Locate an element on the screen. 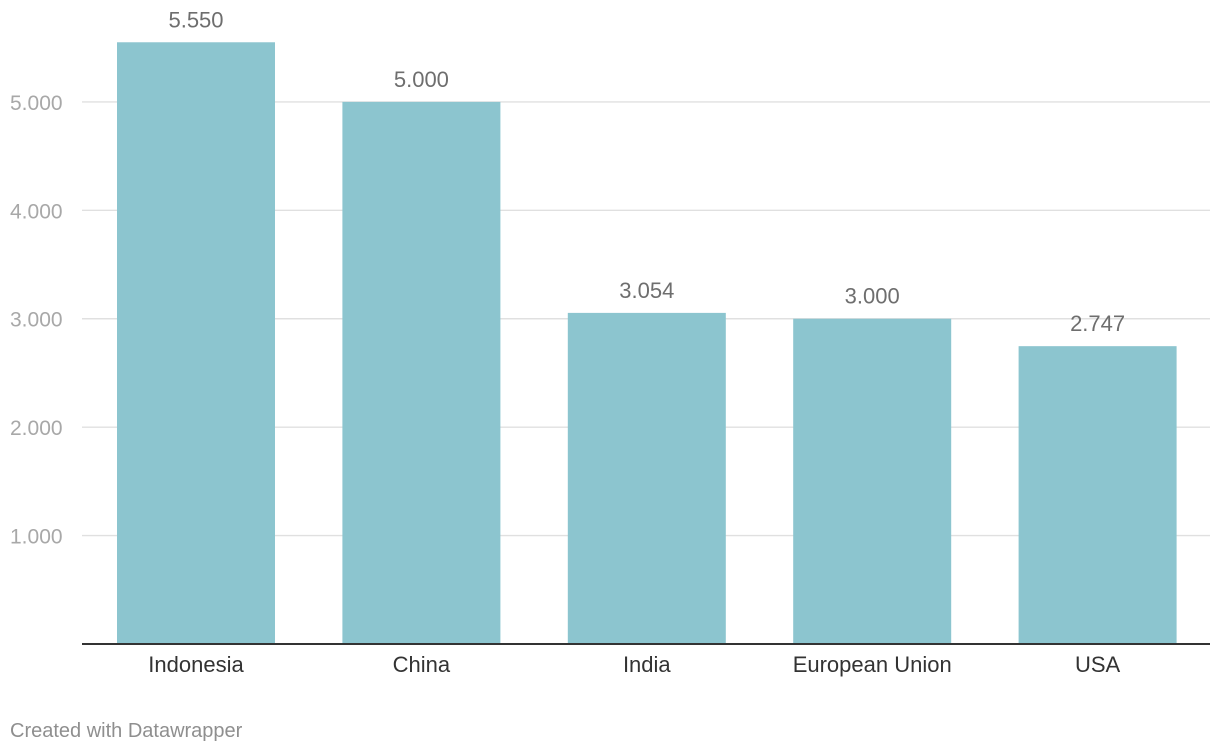 This screenshot has width=1220, height=756. datawrapper-credit: Created with Datawrapper is located at coordinates (126, 731).